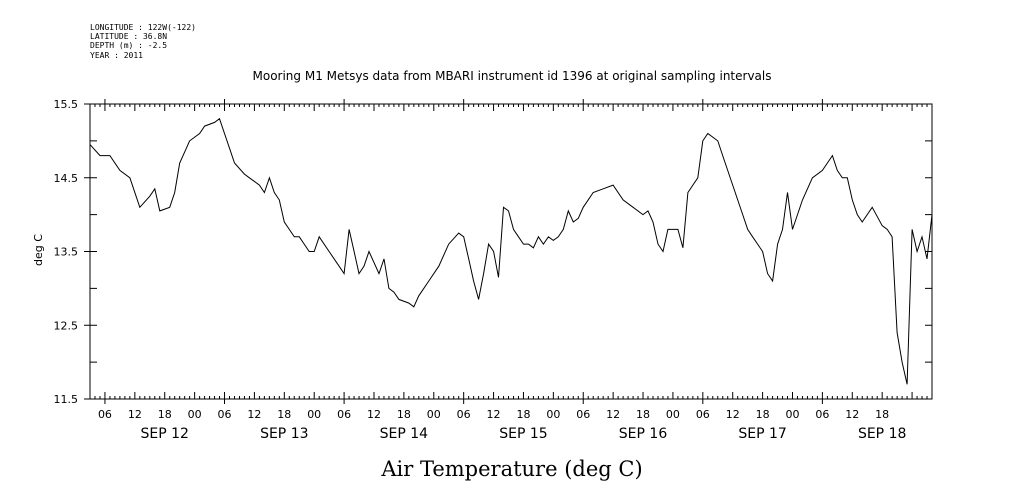 This screenshot has width=1009, height=504. Describe the element at coordinates (511, 469) in the screenshot. I see `x-axis-label: Air Temperature (deg C)` at that location.